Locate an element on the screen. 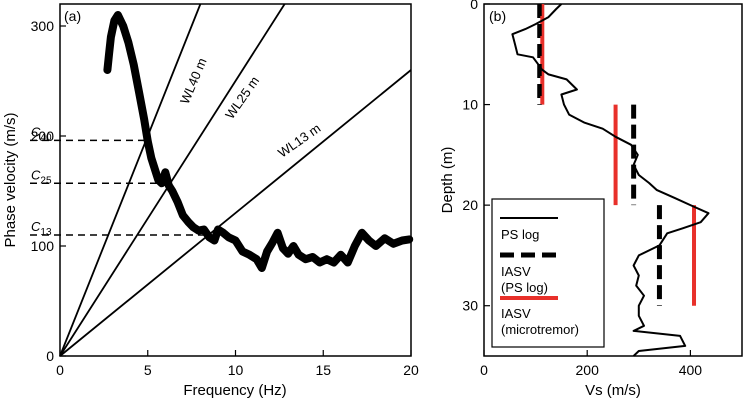 The width and height of the screenshot is (750, 408). x-tick-label: 200 is located at coordinates (588, 370).